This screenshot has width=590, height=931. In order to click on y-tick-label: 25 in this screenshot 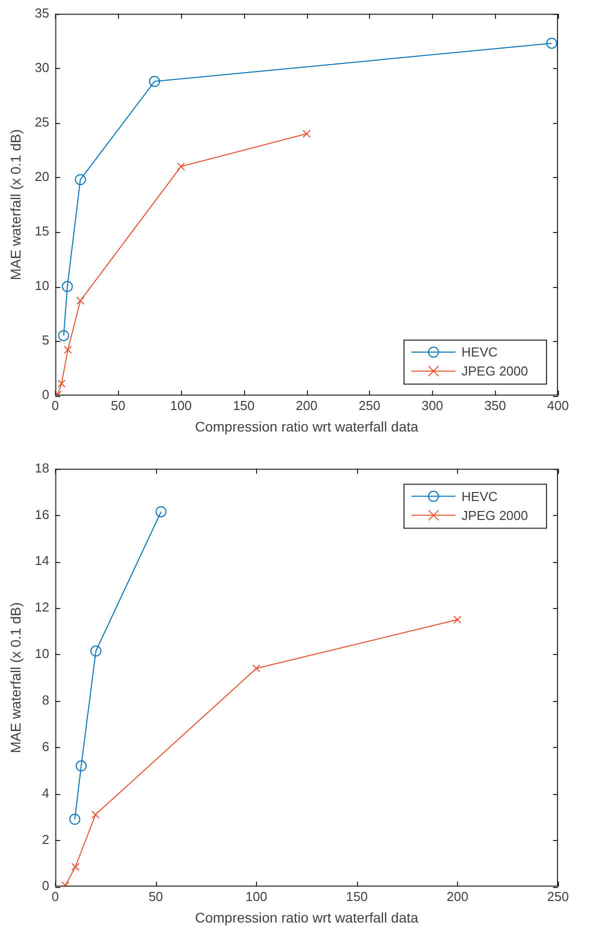, I will do `click(42, 122)`.